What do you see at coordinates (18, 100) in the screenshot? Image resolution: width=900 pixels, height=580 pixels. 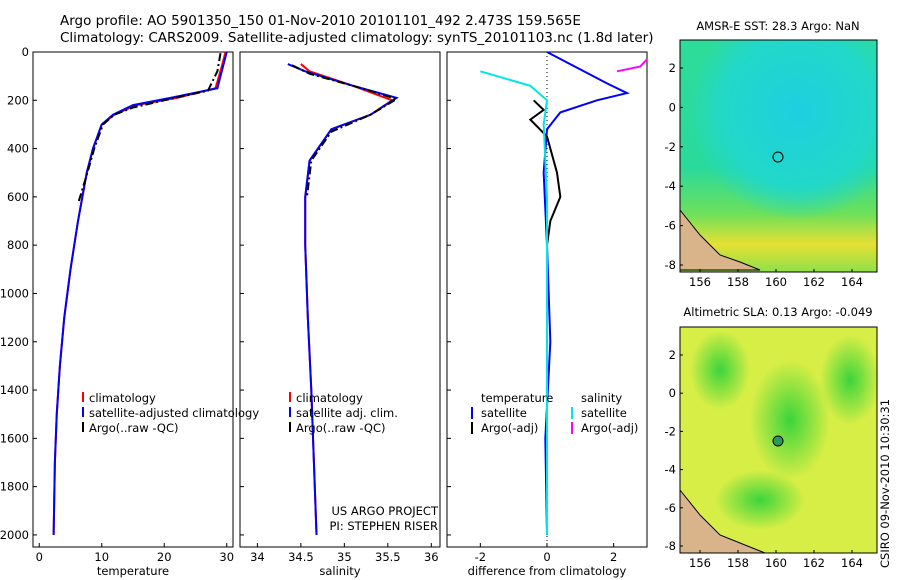 I see `y-tick-label: 200` at bounding box center [18, 100].